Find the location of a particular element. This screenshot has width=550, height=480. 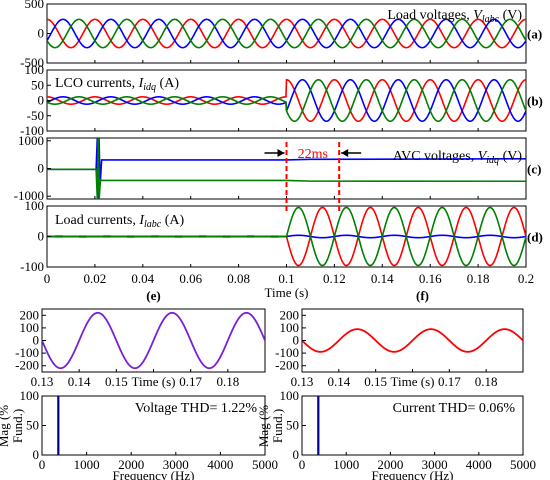

series-group-f_time is located at coordinates (412, 340).